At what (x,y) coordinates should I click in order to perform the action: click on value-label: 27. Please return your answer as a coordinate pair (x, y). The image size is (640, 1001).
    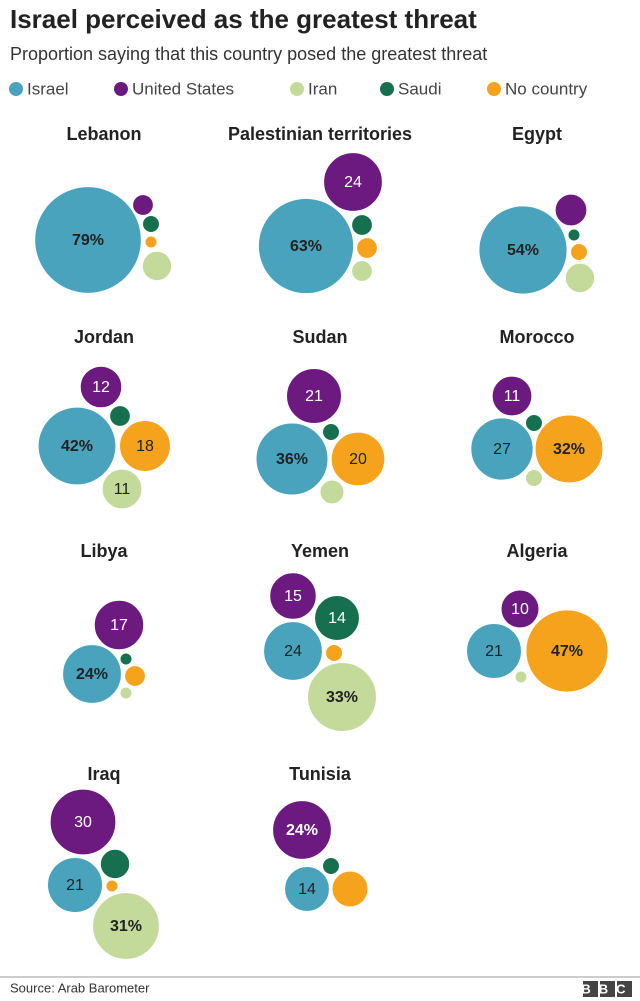
    Looking at the image, I should click on (502, 449).